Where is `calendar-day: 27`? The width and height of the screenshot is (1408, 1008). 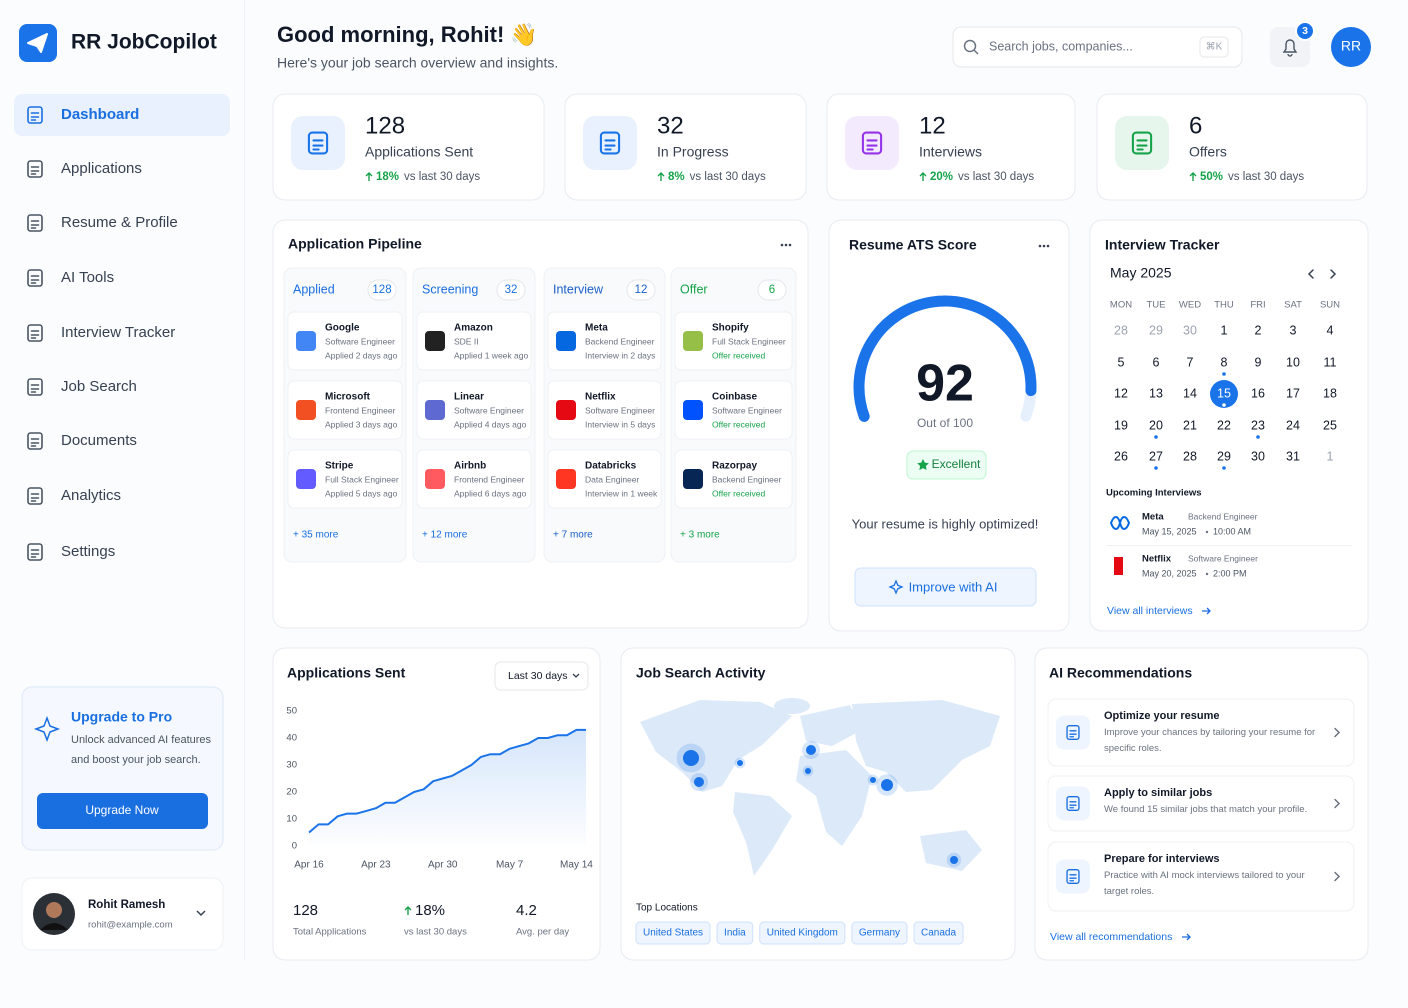 calendar-day: 27 is located at coordinates (1156, 456).